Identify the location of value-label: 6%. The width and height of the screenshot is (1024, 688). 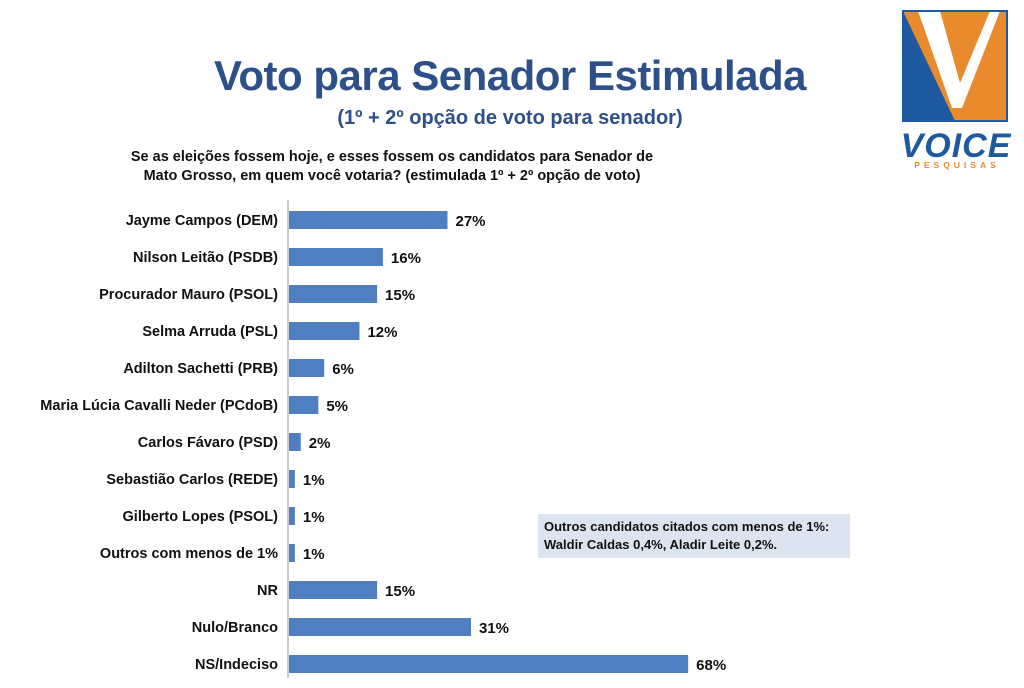
(343, 369).